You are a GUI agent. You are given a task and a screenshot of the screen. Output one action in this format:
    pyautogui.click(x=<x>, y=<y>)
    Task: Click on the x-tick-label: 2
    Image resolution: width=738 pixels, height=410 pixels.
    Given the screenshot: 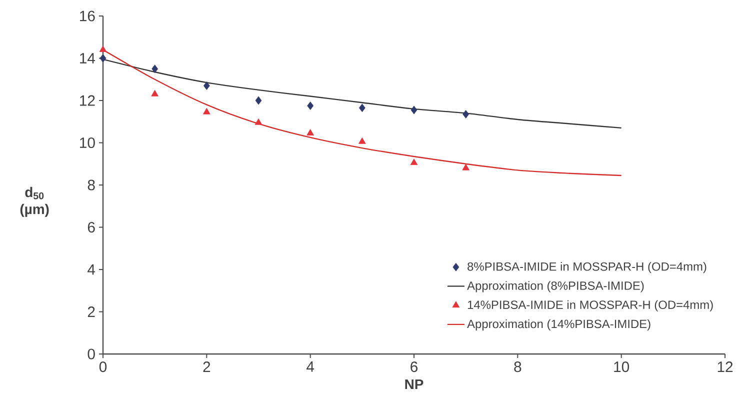 What is the action you would take?
    pyautogui.click(x=206, y=367)
    